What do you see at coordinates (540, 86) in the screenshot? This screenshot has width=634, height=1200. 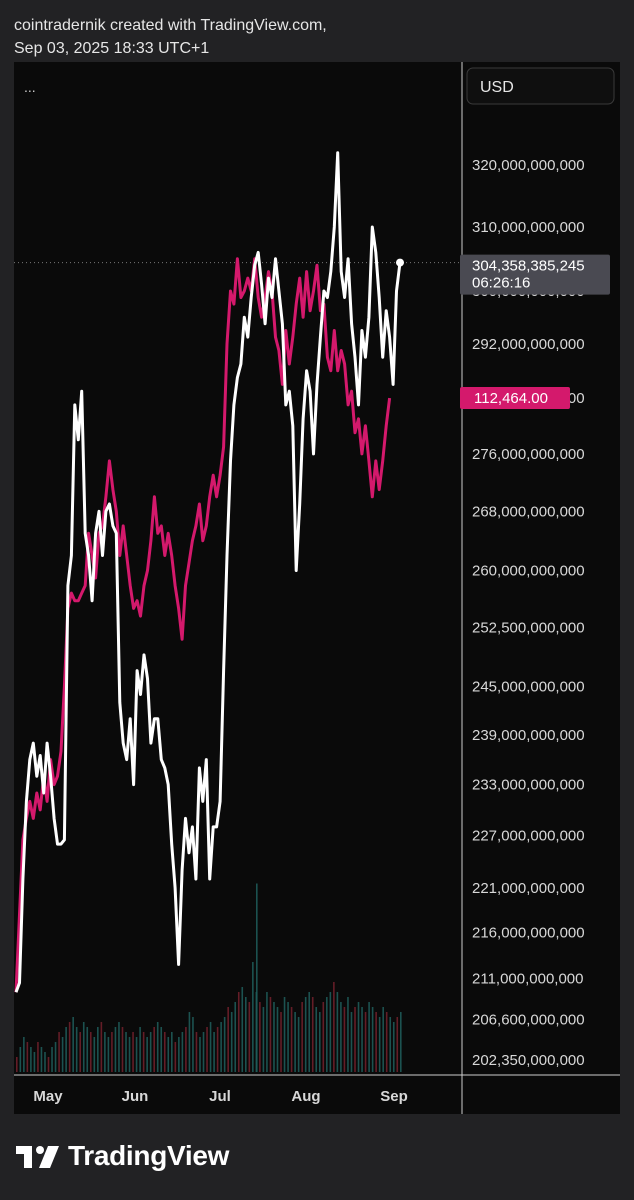 I see `currency-button` at bounding box center [540, 86].